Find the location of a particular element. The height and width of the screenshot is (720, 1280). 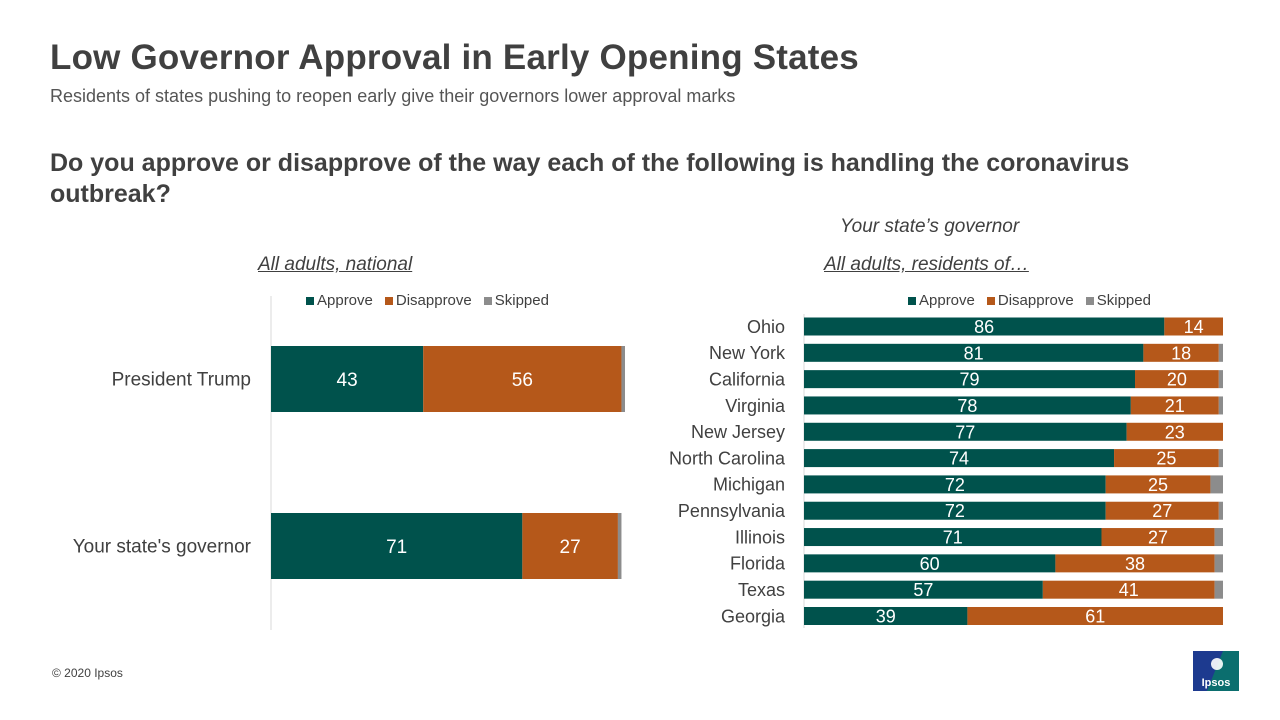

states-chart-data-label-disapprove: 23 is located at coordinates (1175, 432).